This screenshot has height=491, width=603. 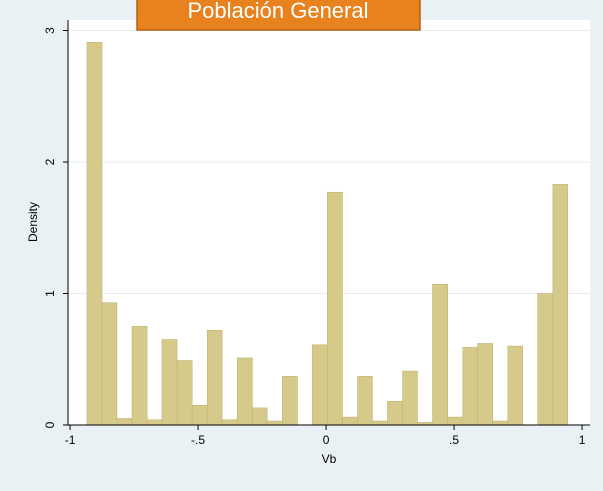 What do you see at coordinates (326, 440) in the screenshot?
I see `x-tick-label: 0` at bounding box center [326, 440].